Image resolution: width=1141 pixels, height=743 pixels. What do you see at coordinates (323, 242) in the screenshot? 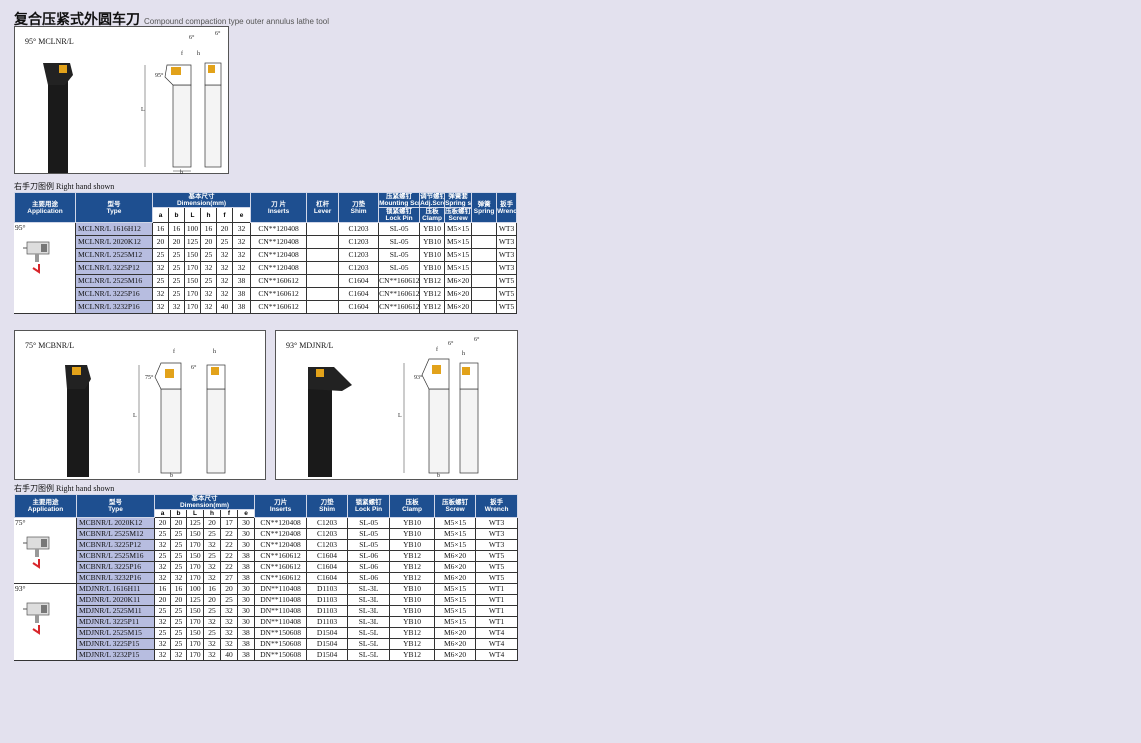
I see `cell` at bounding box center [323, 242].